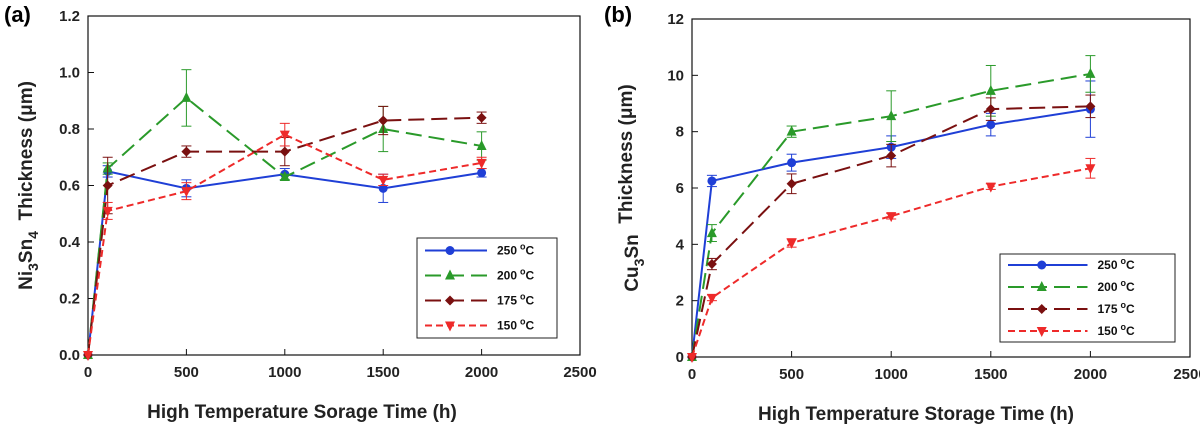 This screenshot has width=1200, height=436. I want to click on y-axis-title-part: 4, so click(33, 235).